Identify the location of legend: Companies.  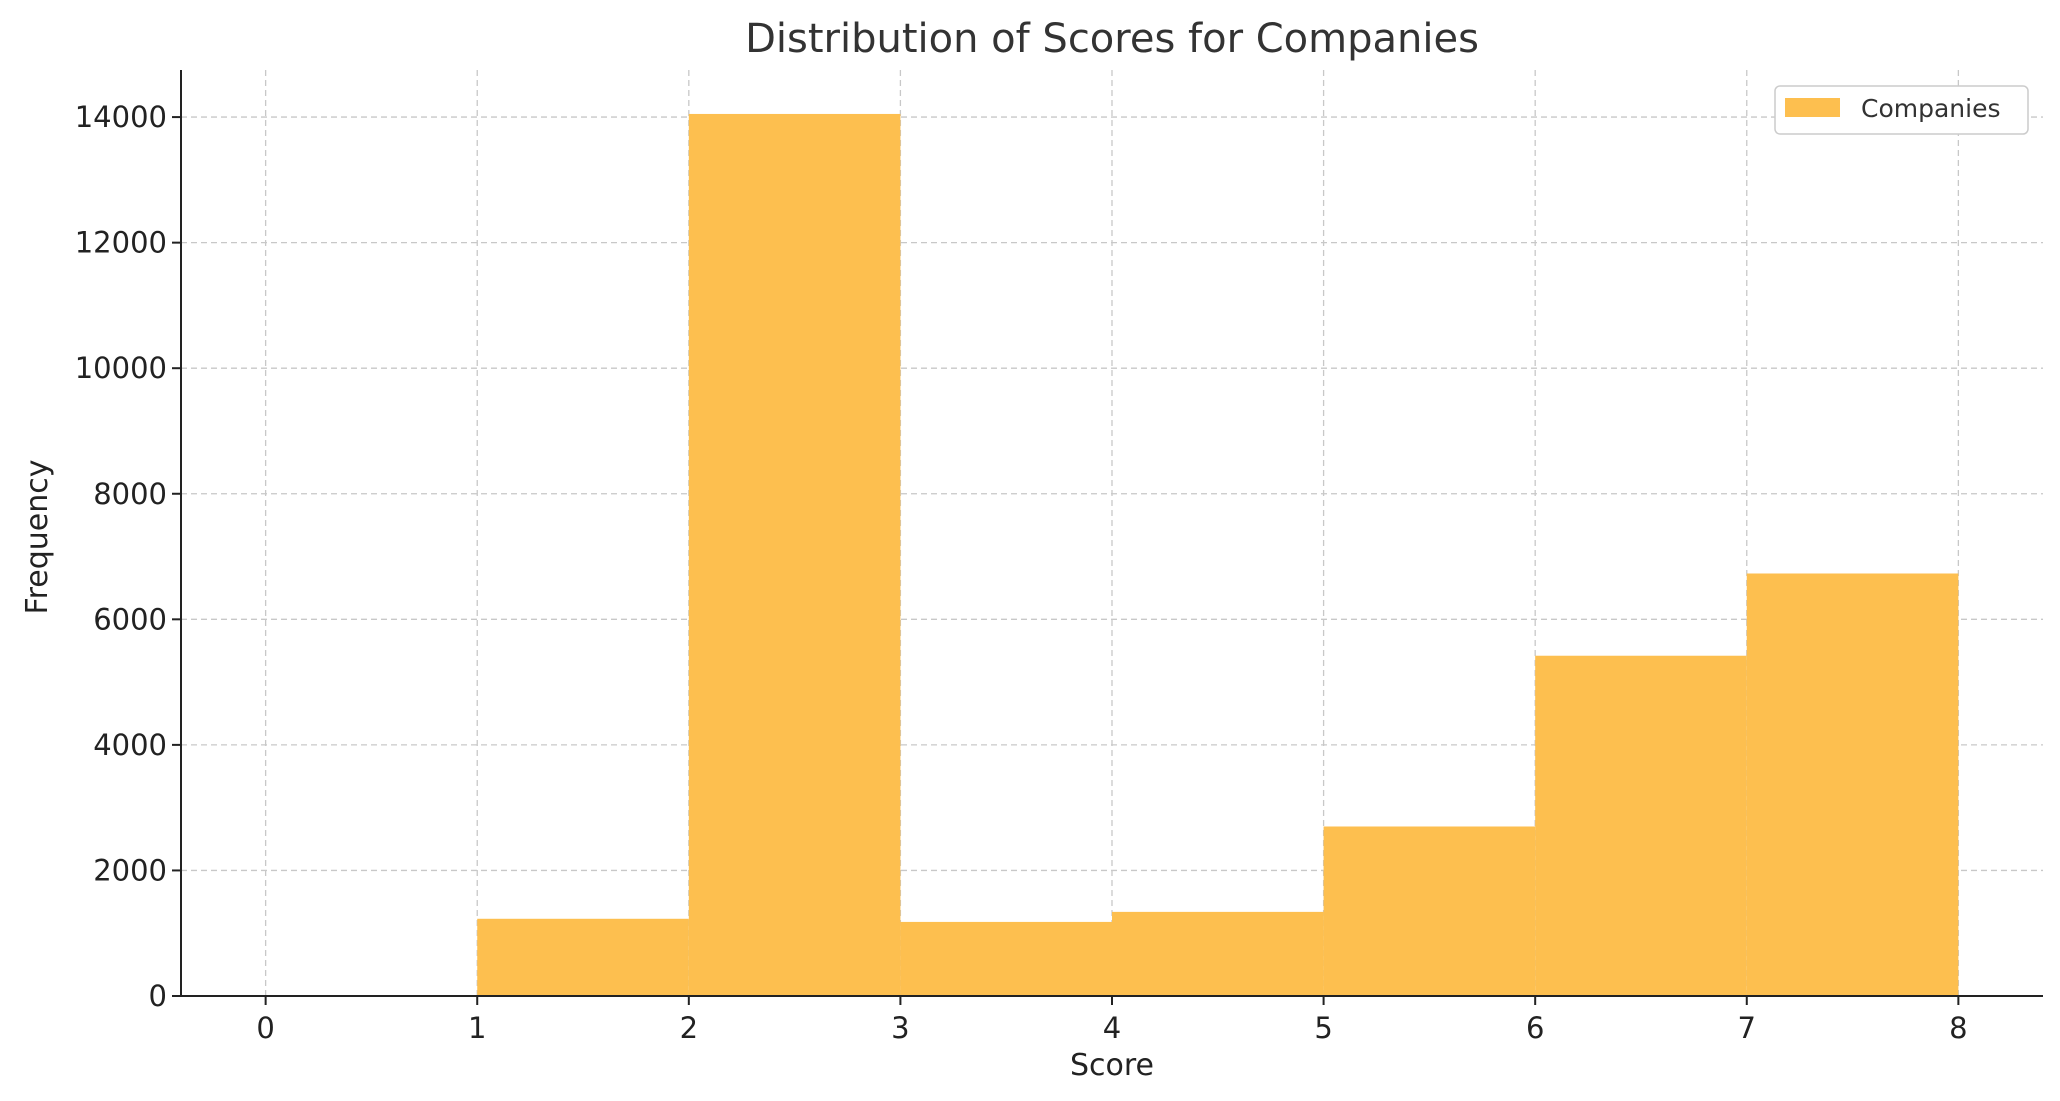
(1901, 110).